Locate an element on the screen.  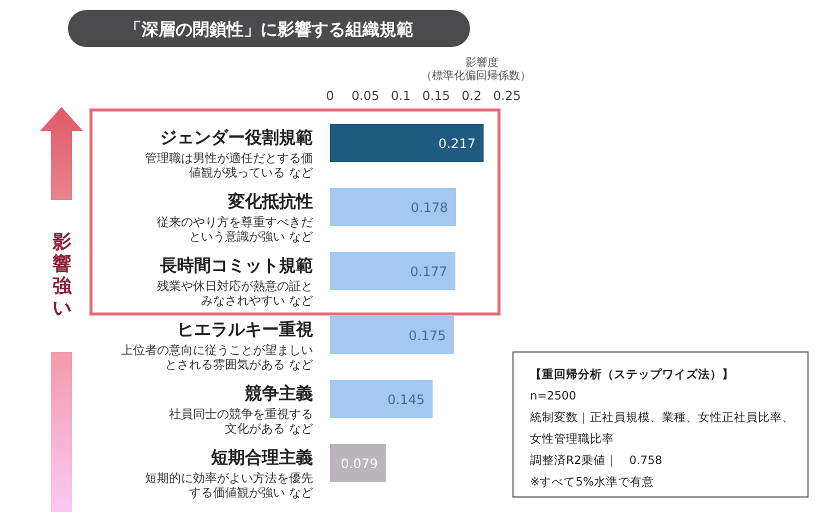
text: 従来のやり方を尊重すべきだという意識が強い など is located at coordinates (235, 229).